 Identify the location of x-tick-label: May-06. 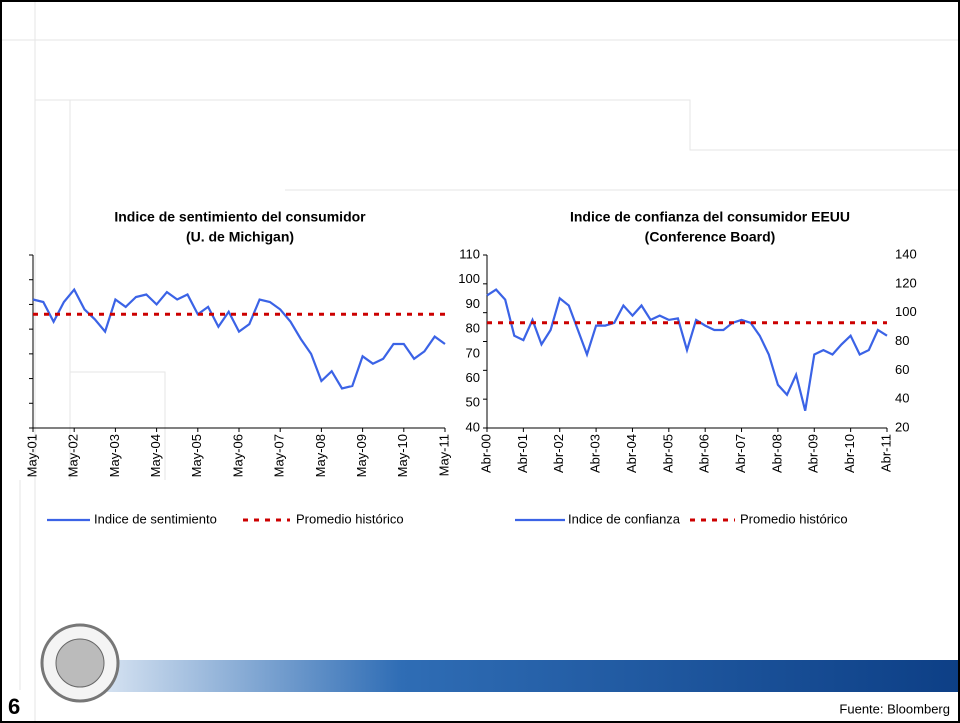
(237, 455).